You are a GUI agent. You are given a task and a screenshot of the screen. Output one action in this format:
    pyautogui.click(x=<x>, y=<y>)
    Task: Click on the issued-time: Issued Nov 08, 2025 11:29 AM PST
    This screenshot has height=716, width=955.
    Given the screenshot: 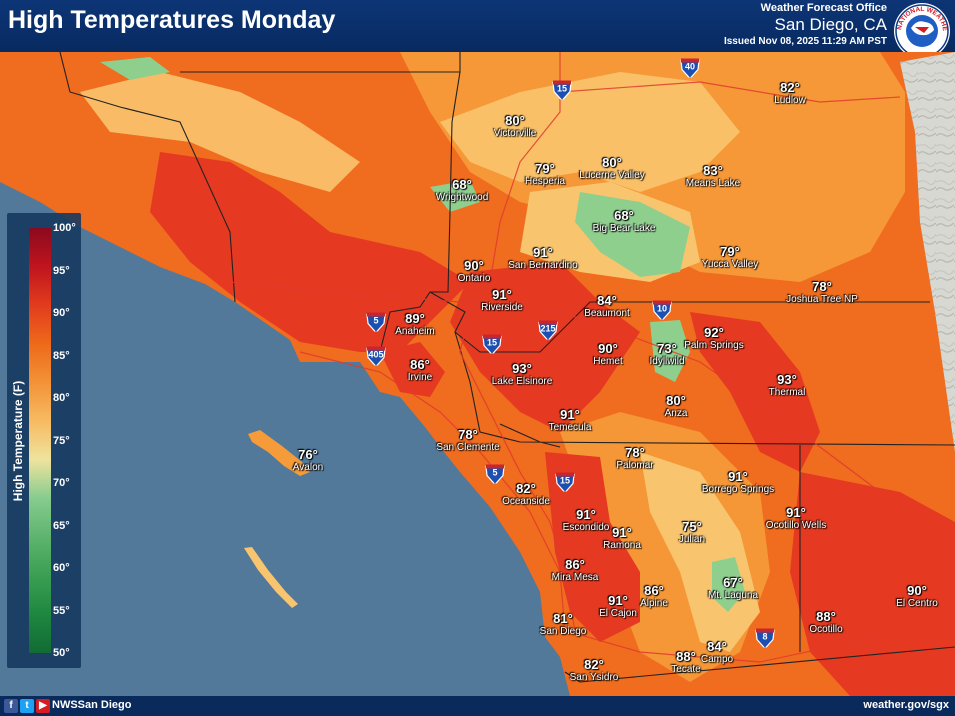 What is the action you would take?
    pyautogui.click(x=805, y=41)
    